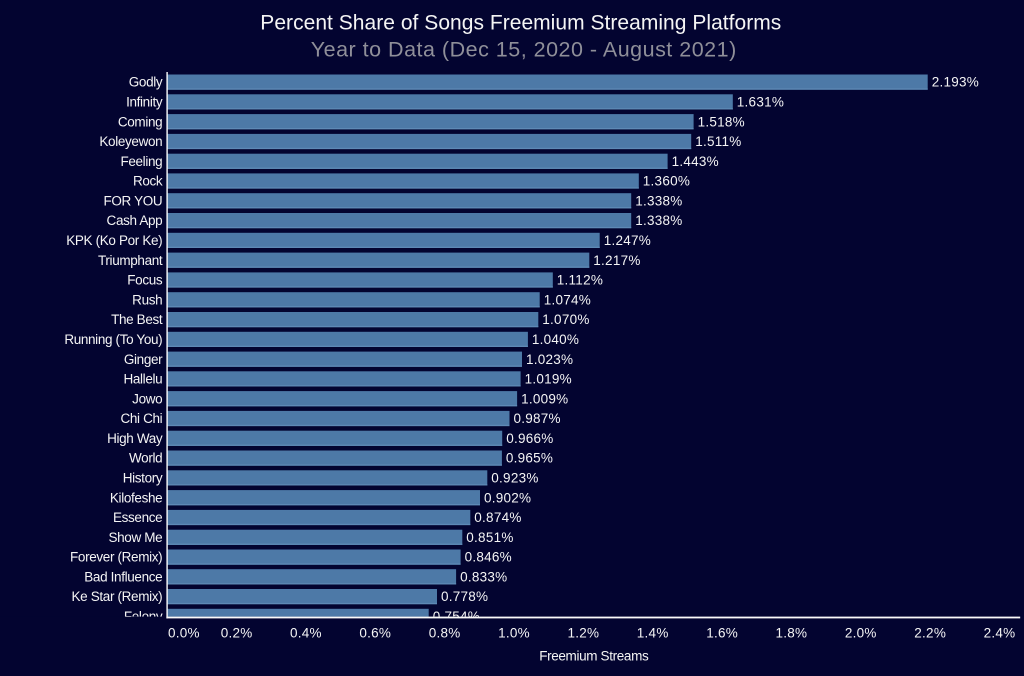 Image resolution: width=1024 pixels, height=676 pixels. I want to click on svg-text: Rush, so click(147, 299).